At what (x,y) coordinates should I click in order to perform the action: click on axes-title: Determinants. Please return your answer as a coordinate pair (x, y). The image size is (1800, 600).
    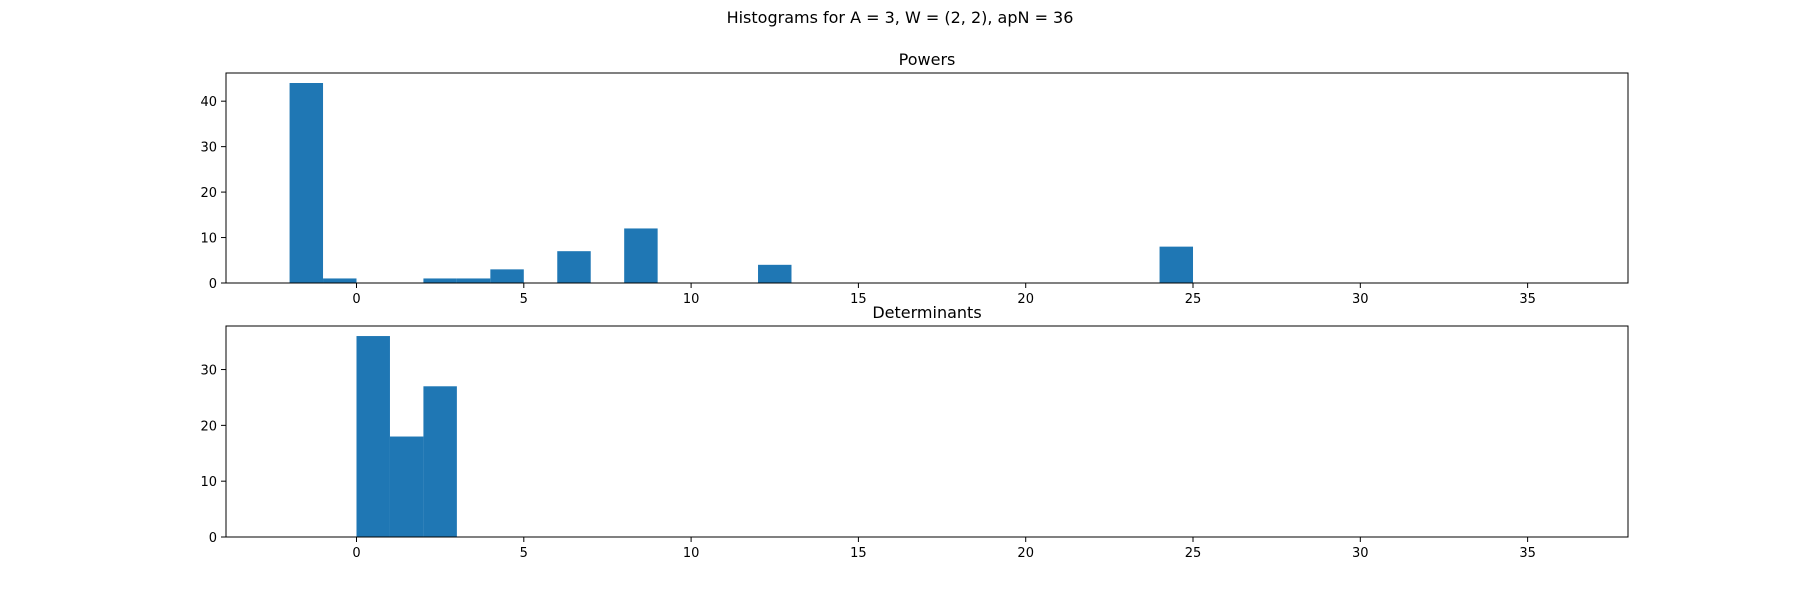
    Looking at the image, I should click on (926, 312).